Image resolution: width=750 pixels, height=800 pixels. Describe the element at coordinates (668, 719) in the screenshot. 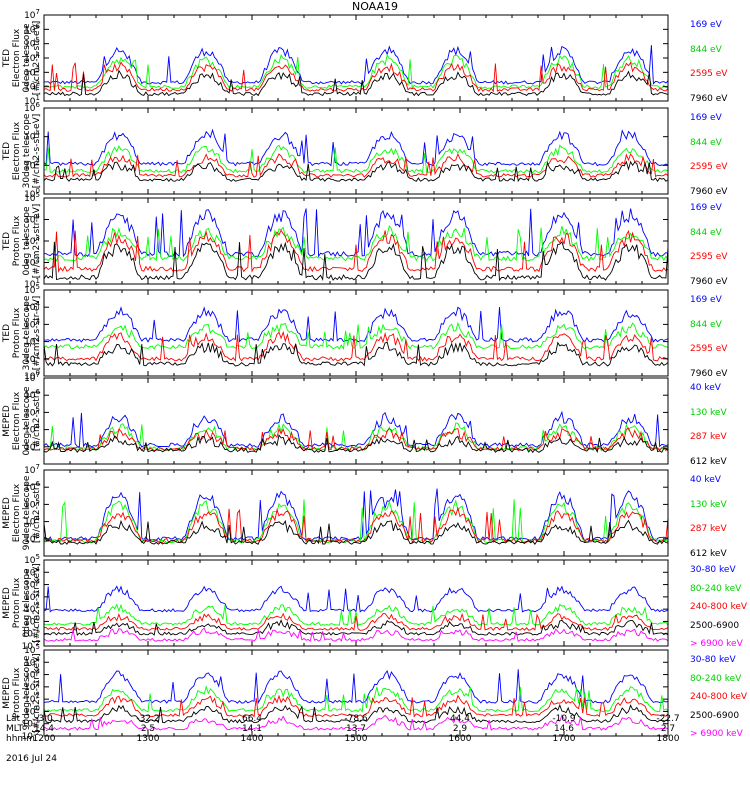

I see `footer-lat-value: -22.7` at that location.